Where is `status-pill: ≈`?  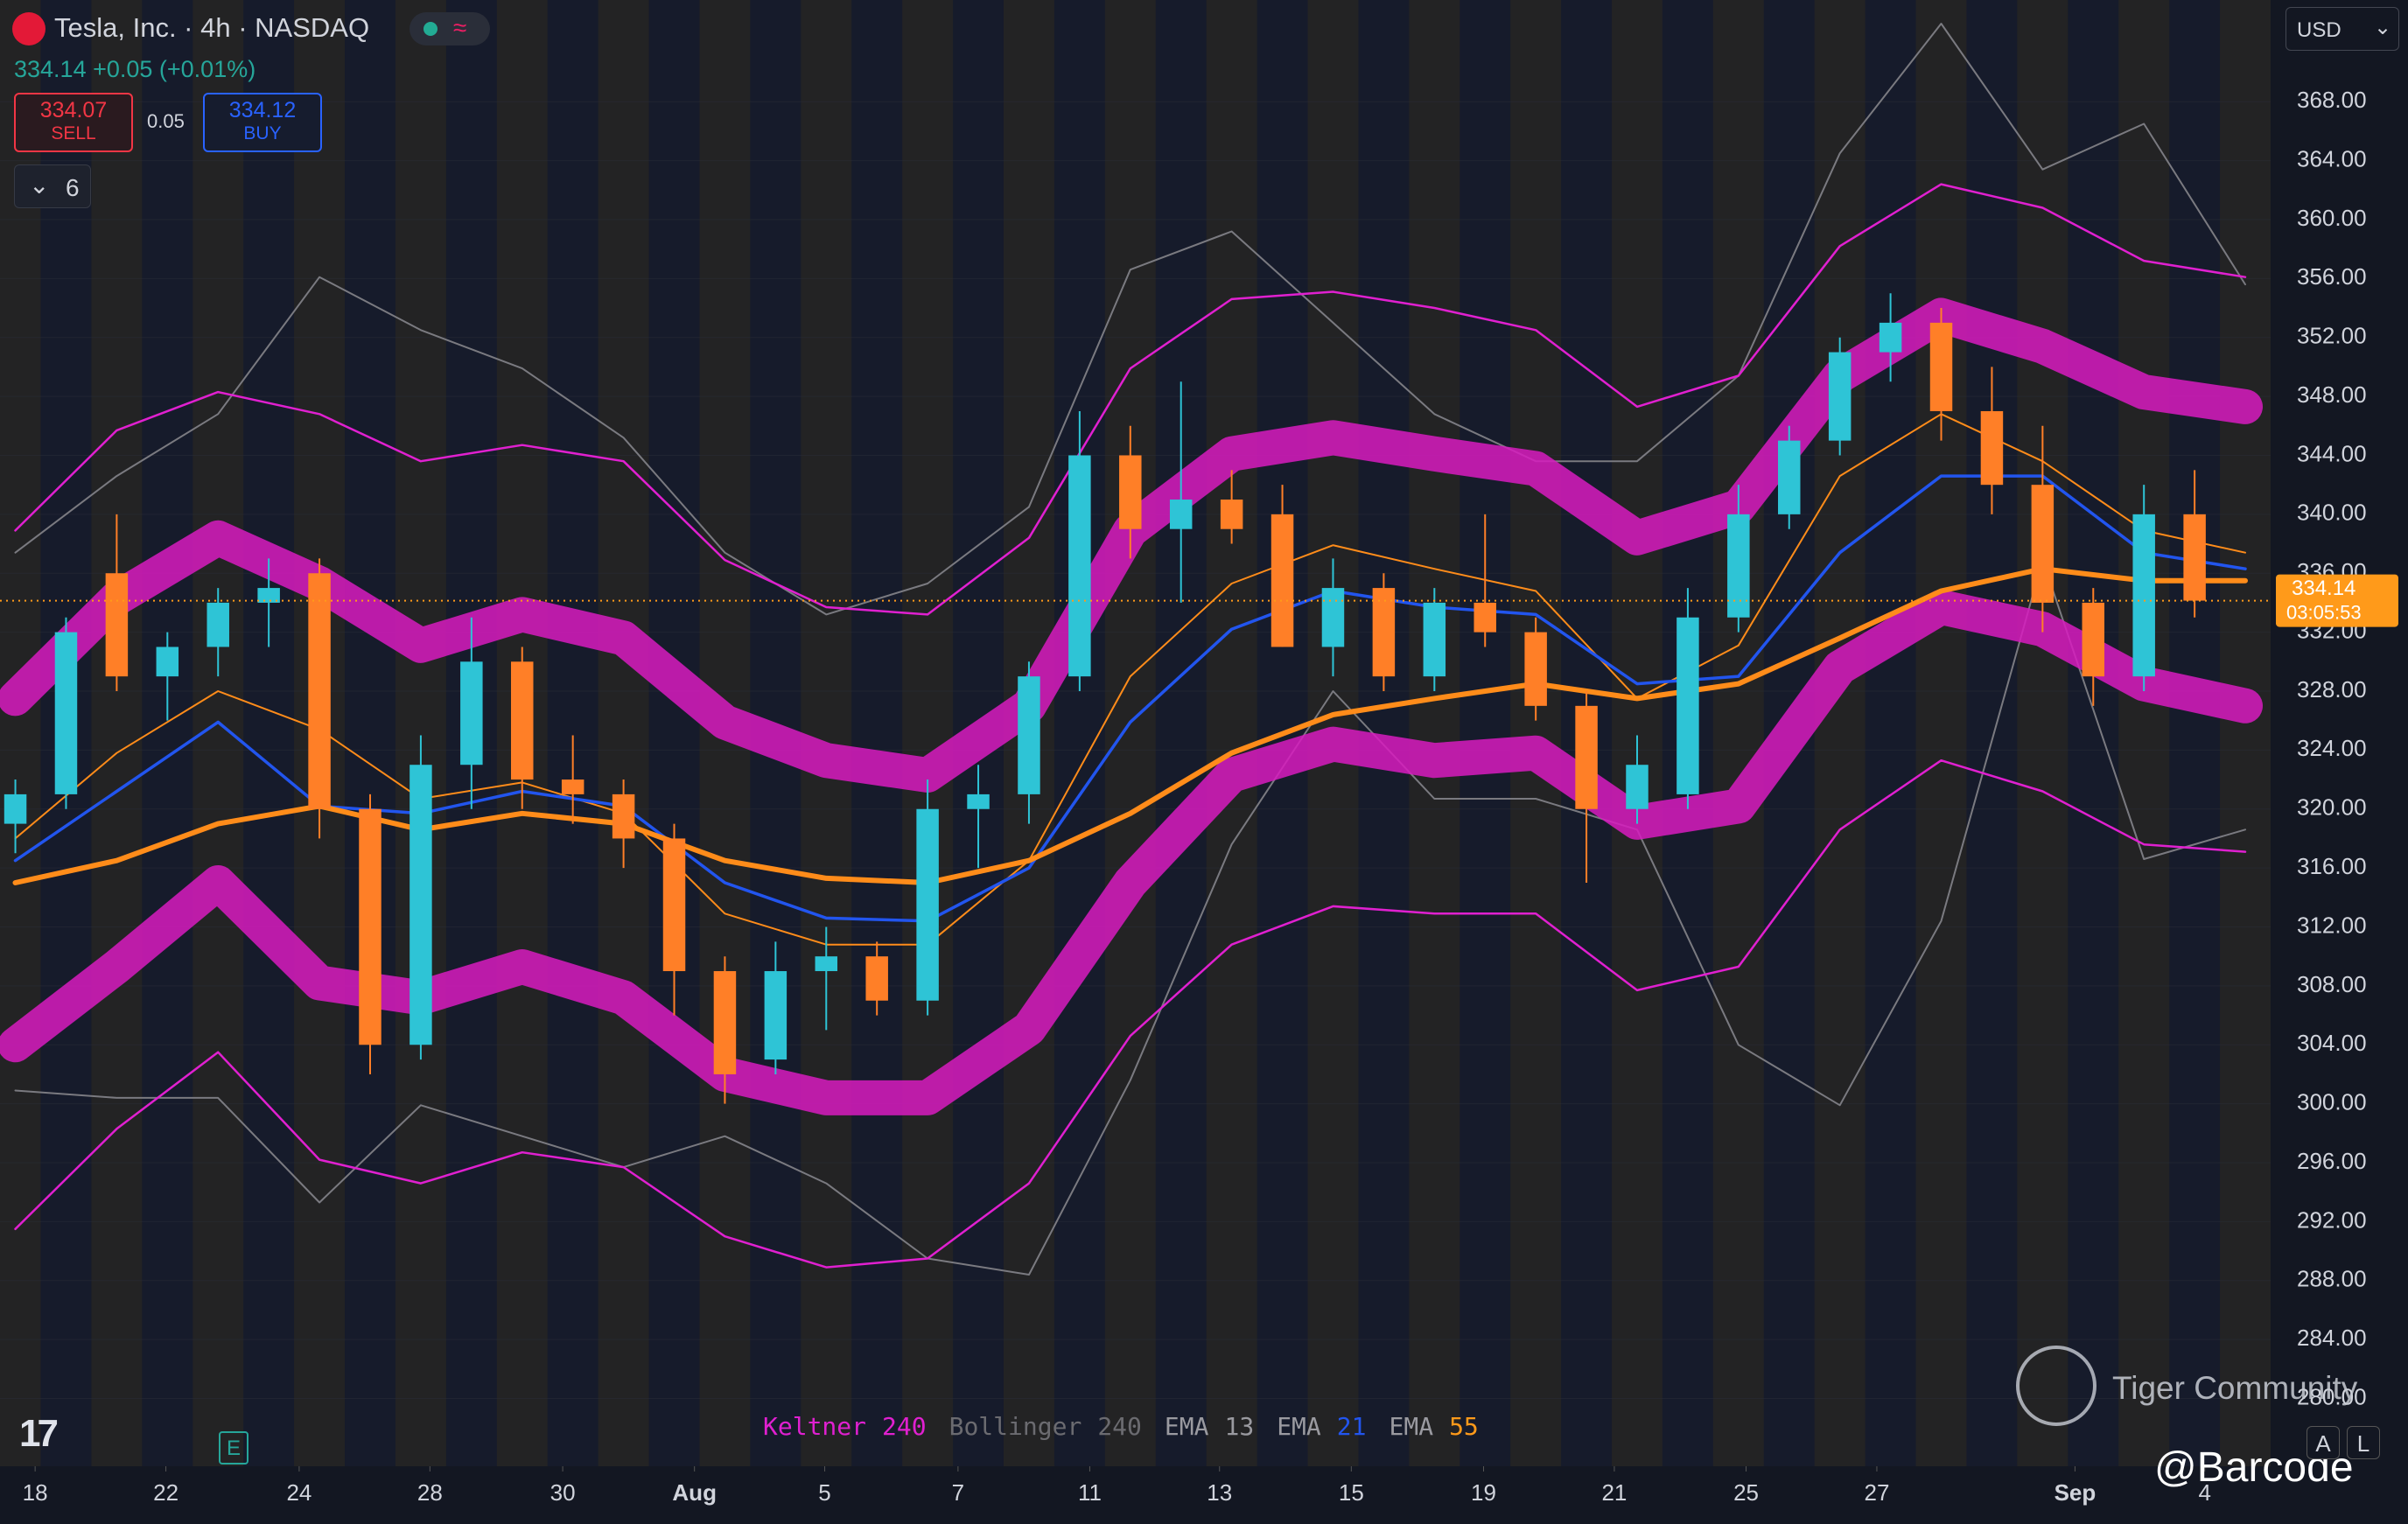
status-pill: ≈ is located at coordinates (450, 28).